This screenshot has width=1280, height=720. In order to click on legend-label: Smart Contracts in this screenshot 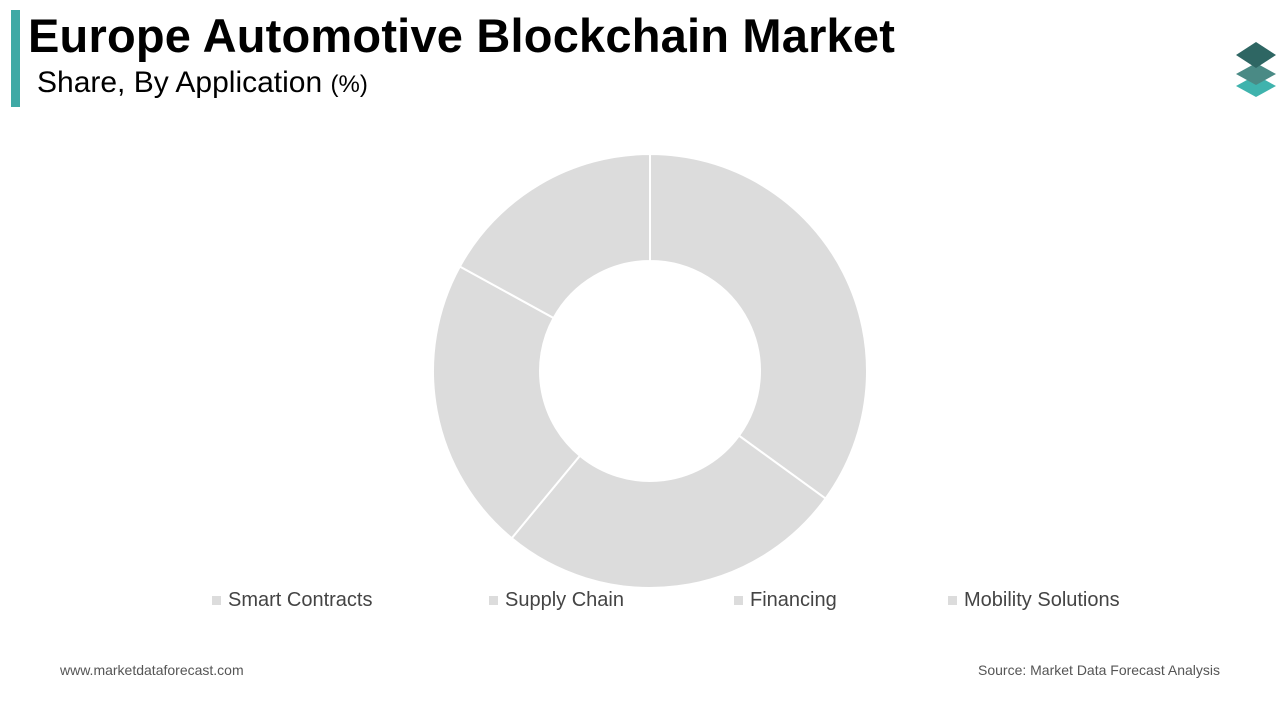, I will do `click(300, 600)`.